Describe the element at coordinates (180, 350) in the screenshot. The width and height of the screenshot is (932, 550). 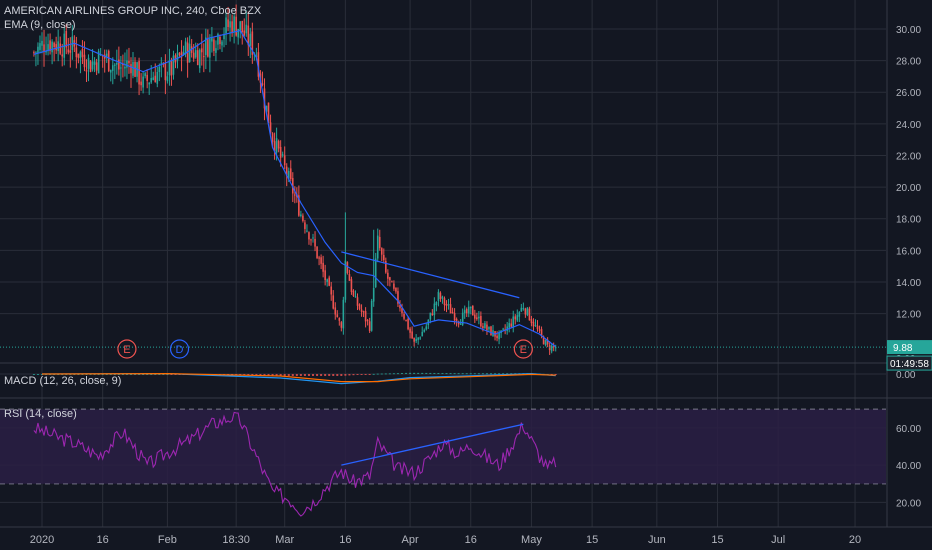
I see `dividend-marker-label: D` at that location.